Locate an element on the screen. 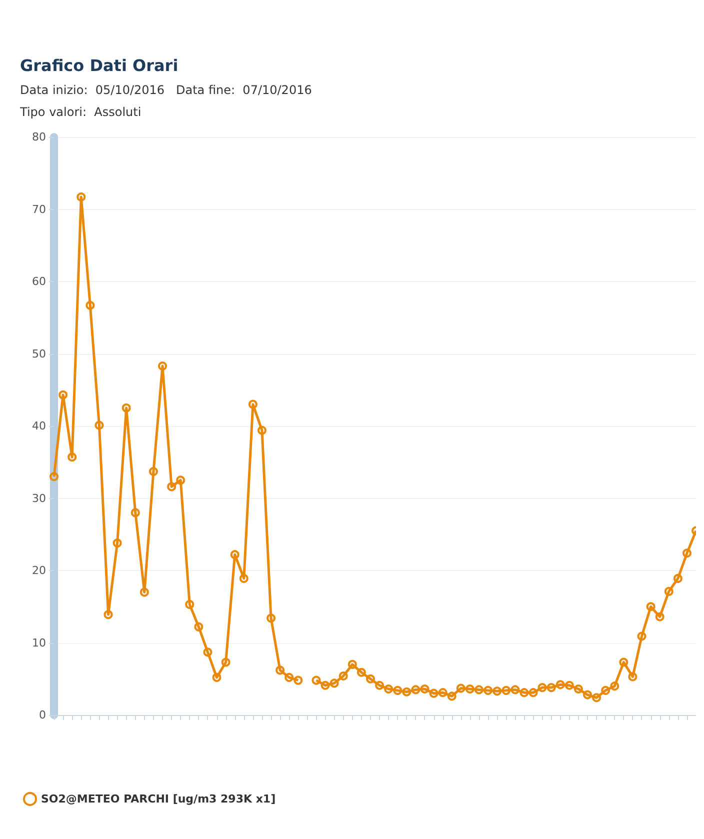 This screenshot has height=839, width=704. y-tick-label: 80 is located at coordinates (39, 137).